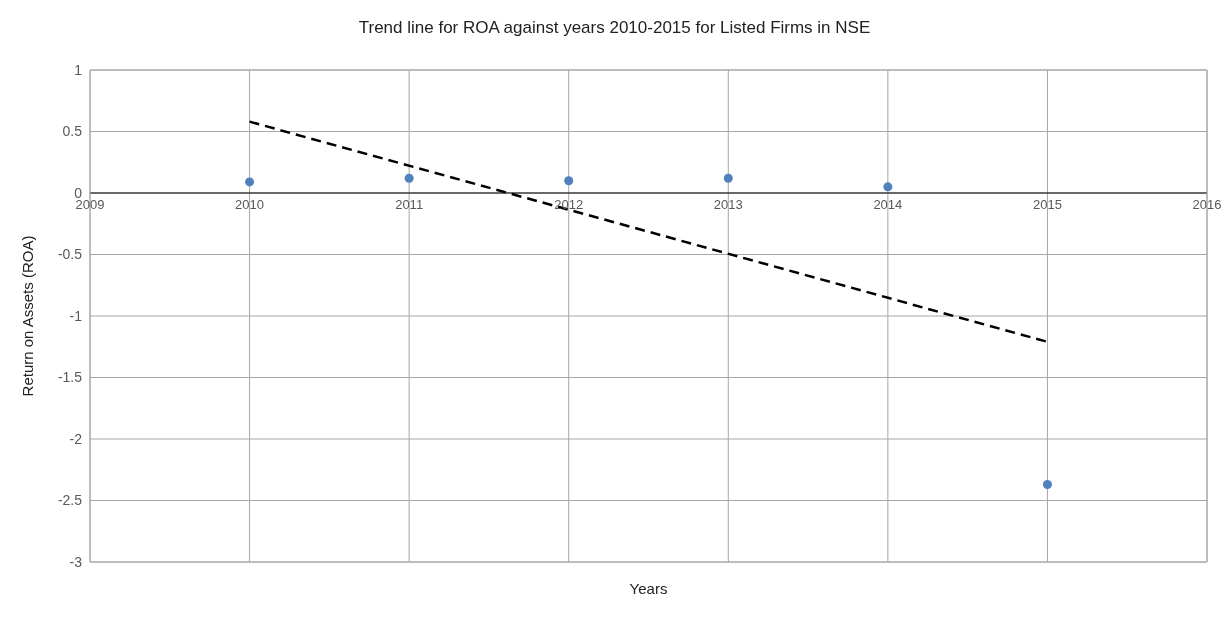 The height and width of the screenshot is (621, 1229). What do you see at coordinates (76, 315) in the screenshot?
I see `y-tick-label: -1` at bounding box center [76, 315].